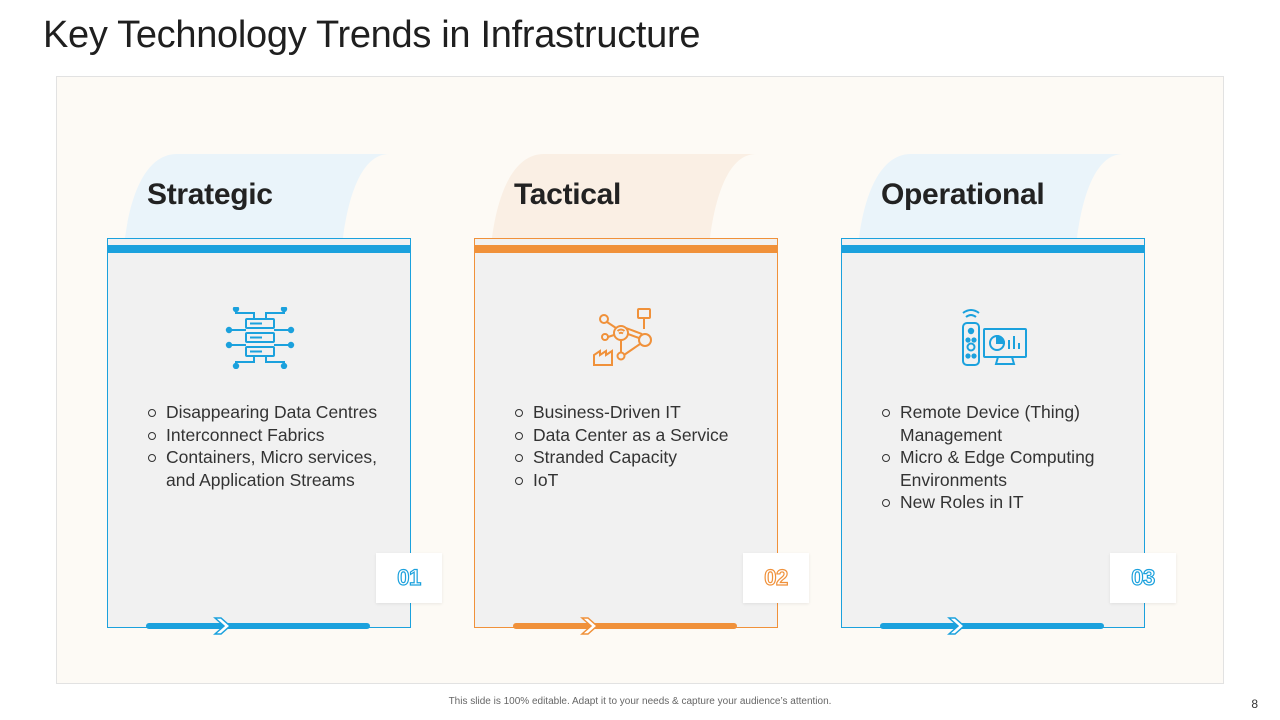  Describe the element at coordinates (1005, 468) in the screenshot. I see `bullet-item: Micro & Edge Computing Environments` at that location.